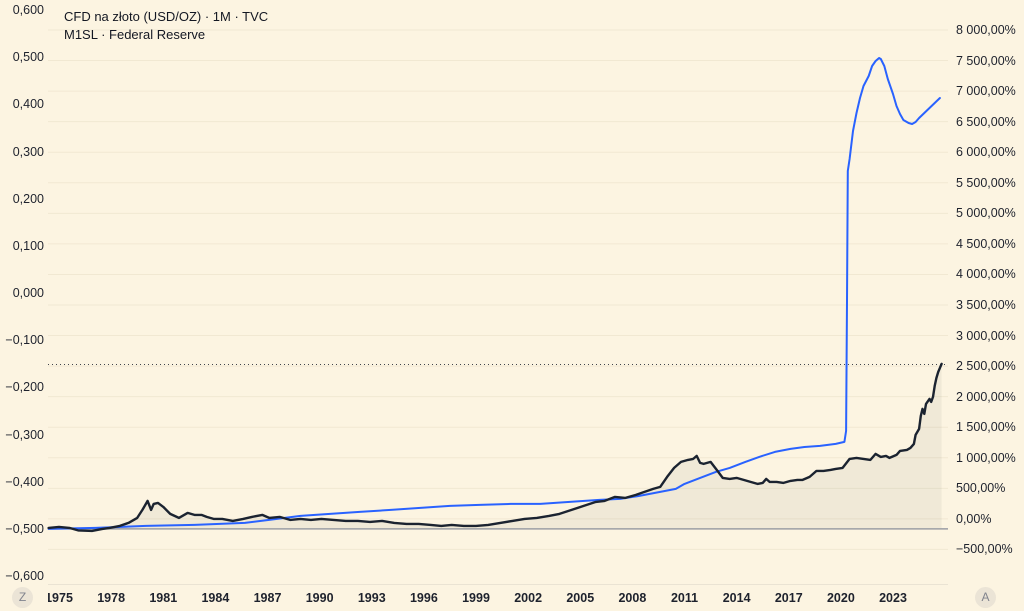  I want to click on left-axis-tick: −0,400, so click(24, 481).